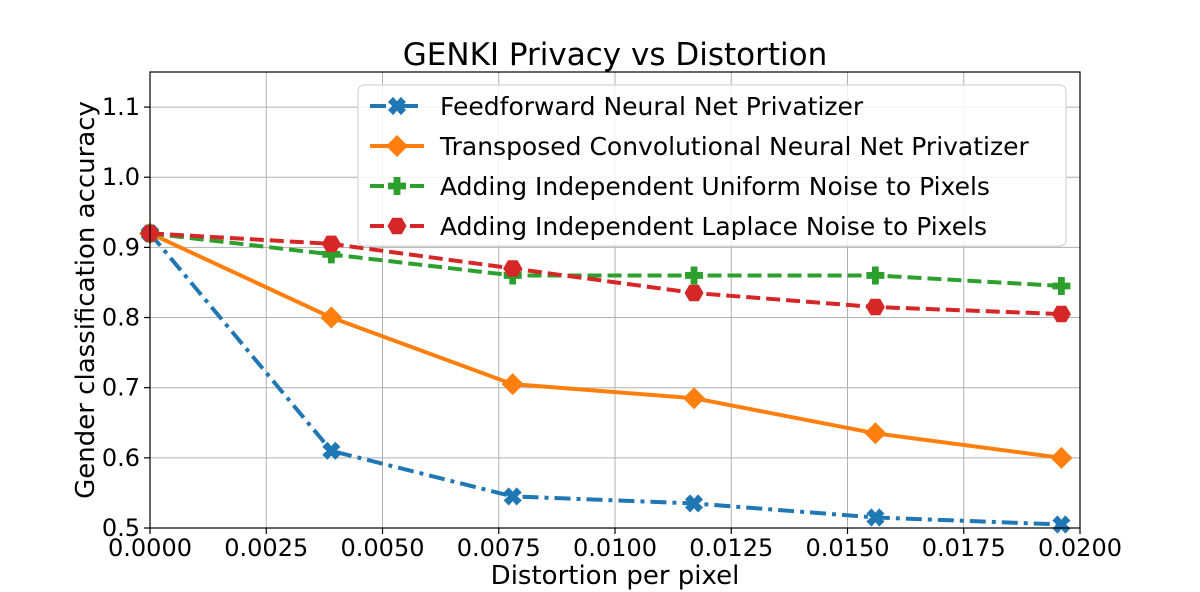  What do you see at coordinates (615, 548) in the screenshot?
I see `x-tick-label: 0.0100` at bounding box center [615, 548].